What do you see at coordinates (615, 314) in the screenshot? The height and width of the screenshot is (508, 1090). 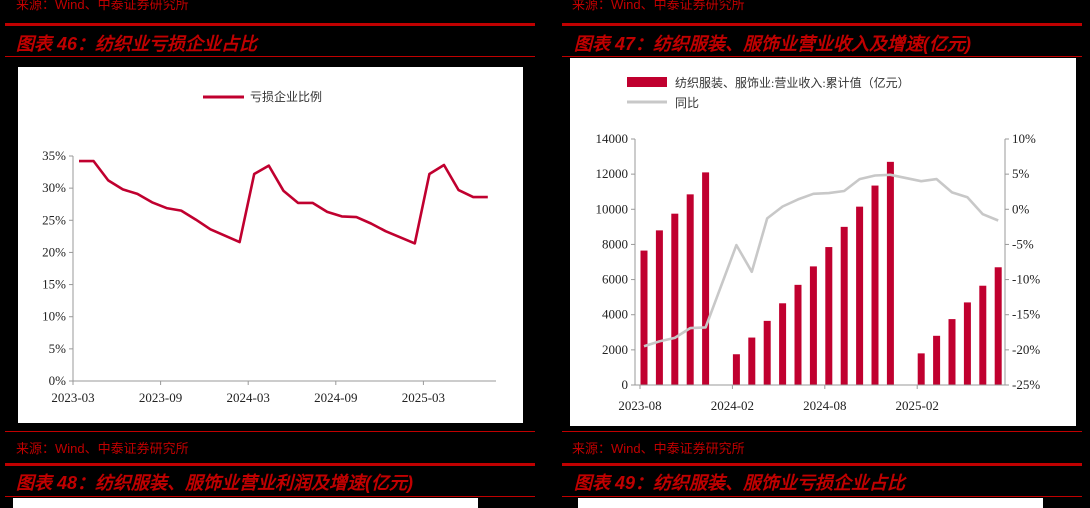 I see `svg-text: 4000` at bounding box center [615, 314].